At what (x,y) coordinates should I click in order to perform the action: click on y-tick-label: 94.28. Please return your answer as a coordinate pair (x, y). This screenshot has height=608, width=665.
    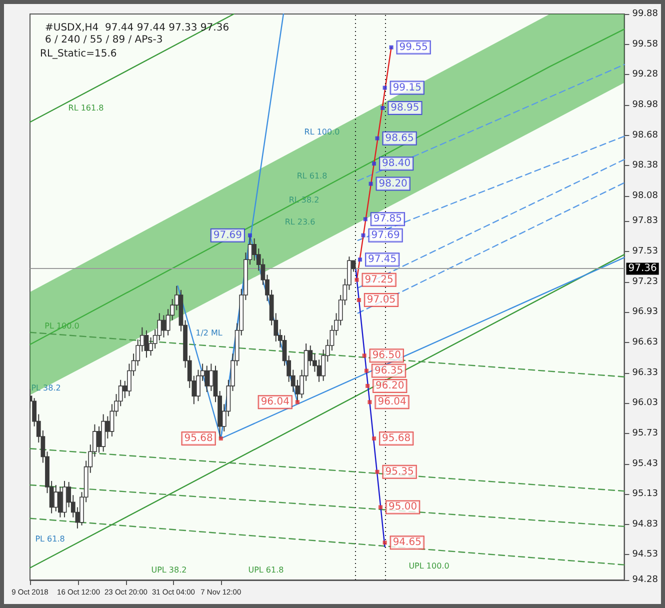
    Looking at the image, I should click on (645, 580).